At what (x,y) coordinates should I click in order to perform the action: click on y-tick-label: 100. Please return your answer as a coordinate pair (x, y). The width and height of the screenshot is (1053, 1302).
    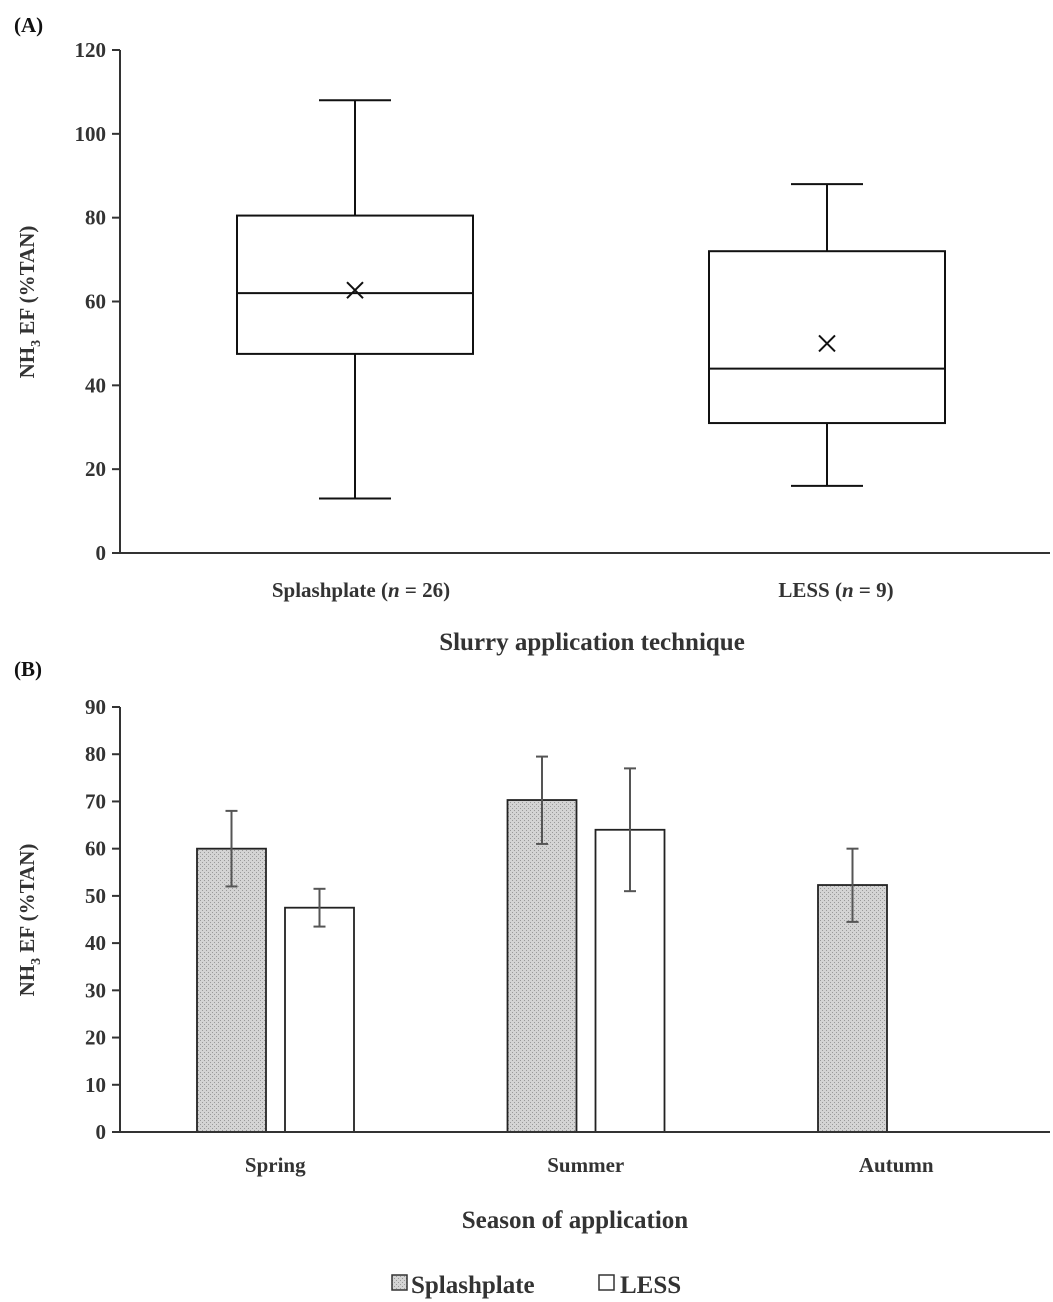
    Looking at the image, I should click on (91, 134).